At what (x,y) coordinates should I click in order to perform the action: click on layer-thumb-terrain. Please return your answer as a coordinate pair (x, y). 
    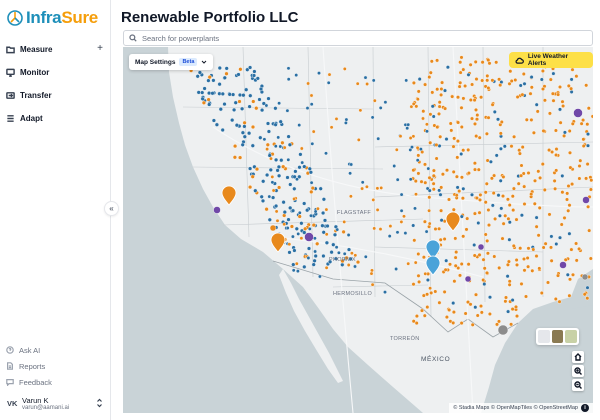
    Looking at the image, I should click on (571, 336).